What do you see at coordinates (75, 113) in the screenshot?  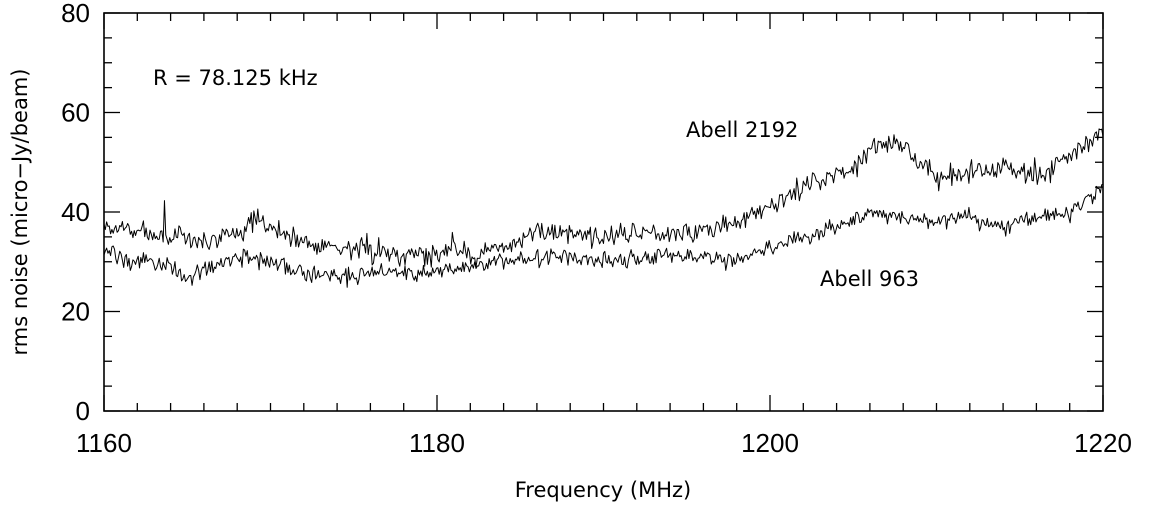 I see `y-tick-label: 60` at bounding box center [75, 113].